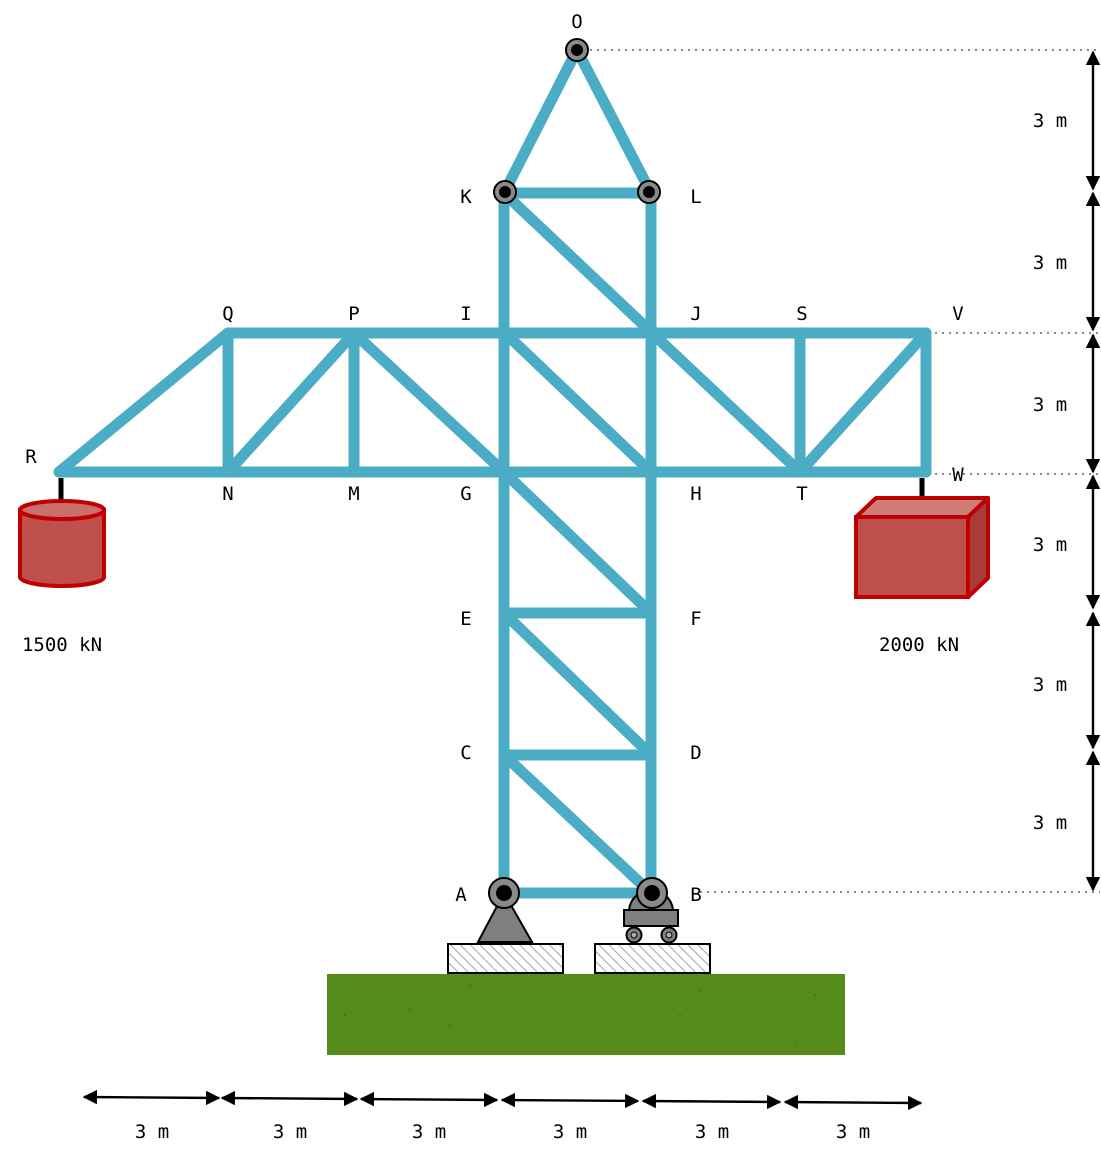 This screenshot has width=1101, height=1161. Describe the element at coordinates (922, 537) in the screenshot. I see `box-weight-icon` at that location.